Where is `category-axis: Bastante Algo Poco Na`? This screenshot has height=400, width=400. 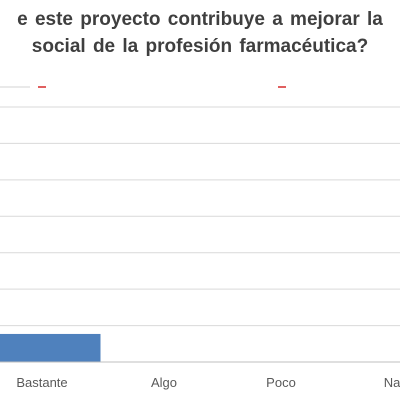
category-axis: Bastante Algo Poco Na is located at coordinates (200, 375).